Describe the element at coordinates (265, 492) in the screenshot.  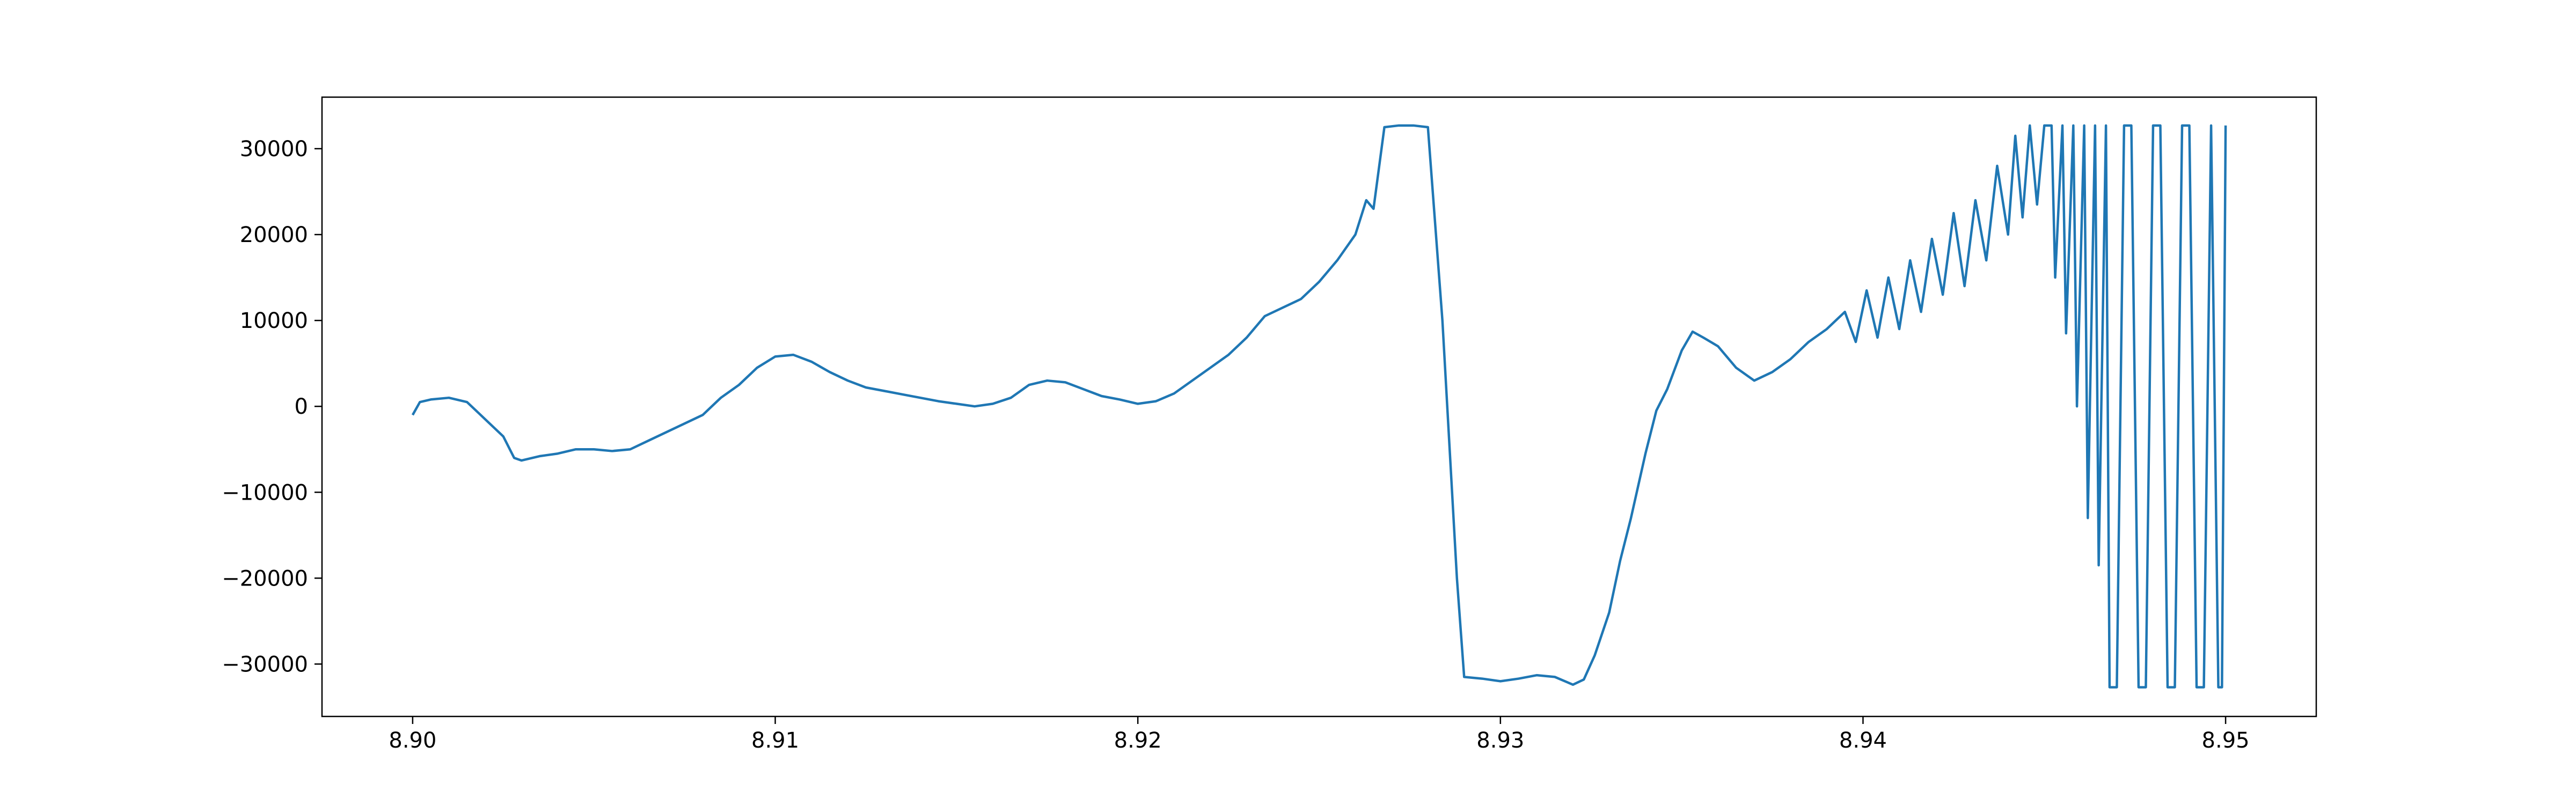
I see `y-tick-label: −10000` at that location.